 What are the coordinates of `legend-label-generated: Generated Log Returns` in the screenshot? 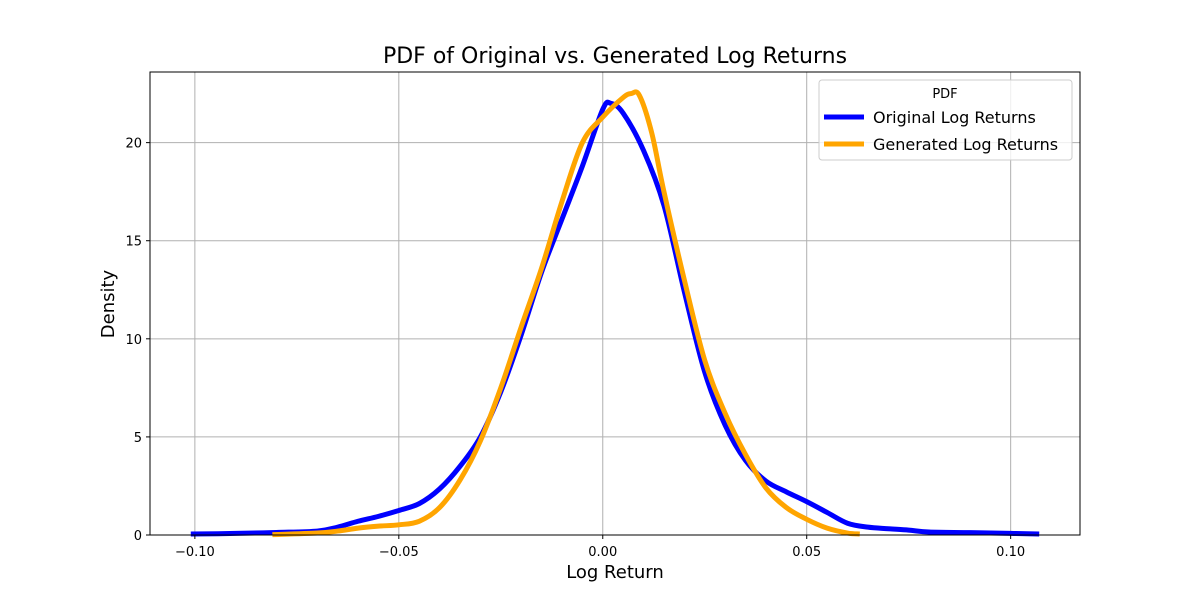 It's located at (965, 144).